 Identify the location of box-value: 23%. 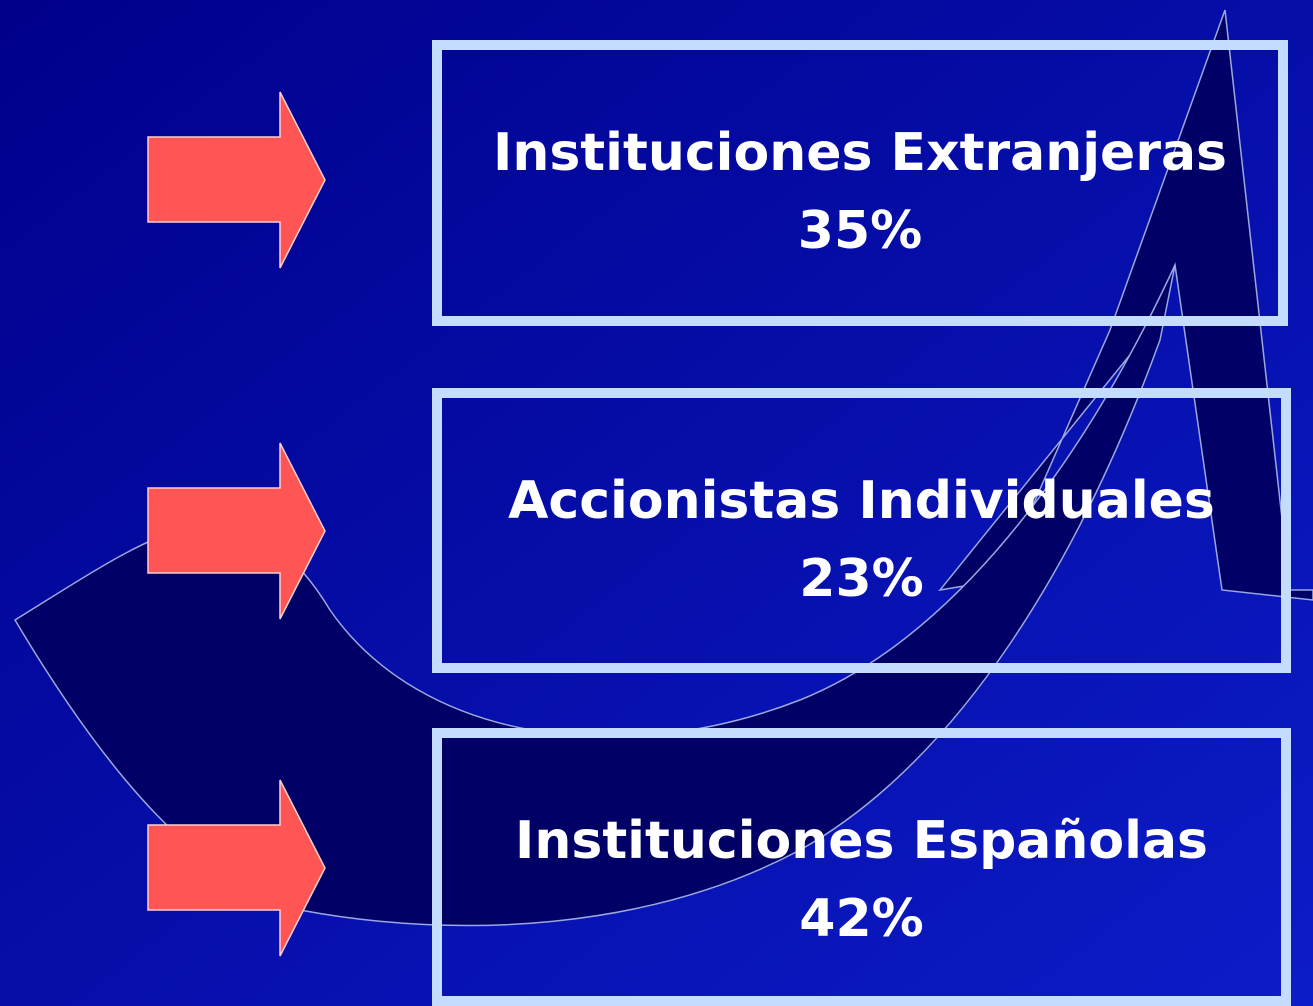
(861, 579).